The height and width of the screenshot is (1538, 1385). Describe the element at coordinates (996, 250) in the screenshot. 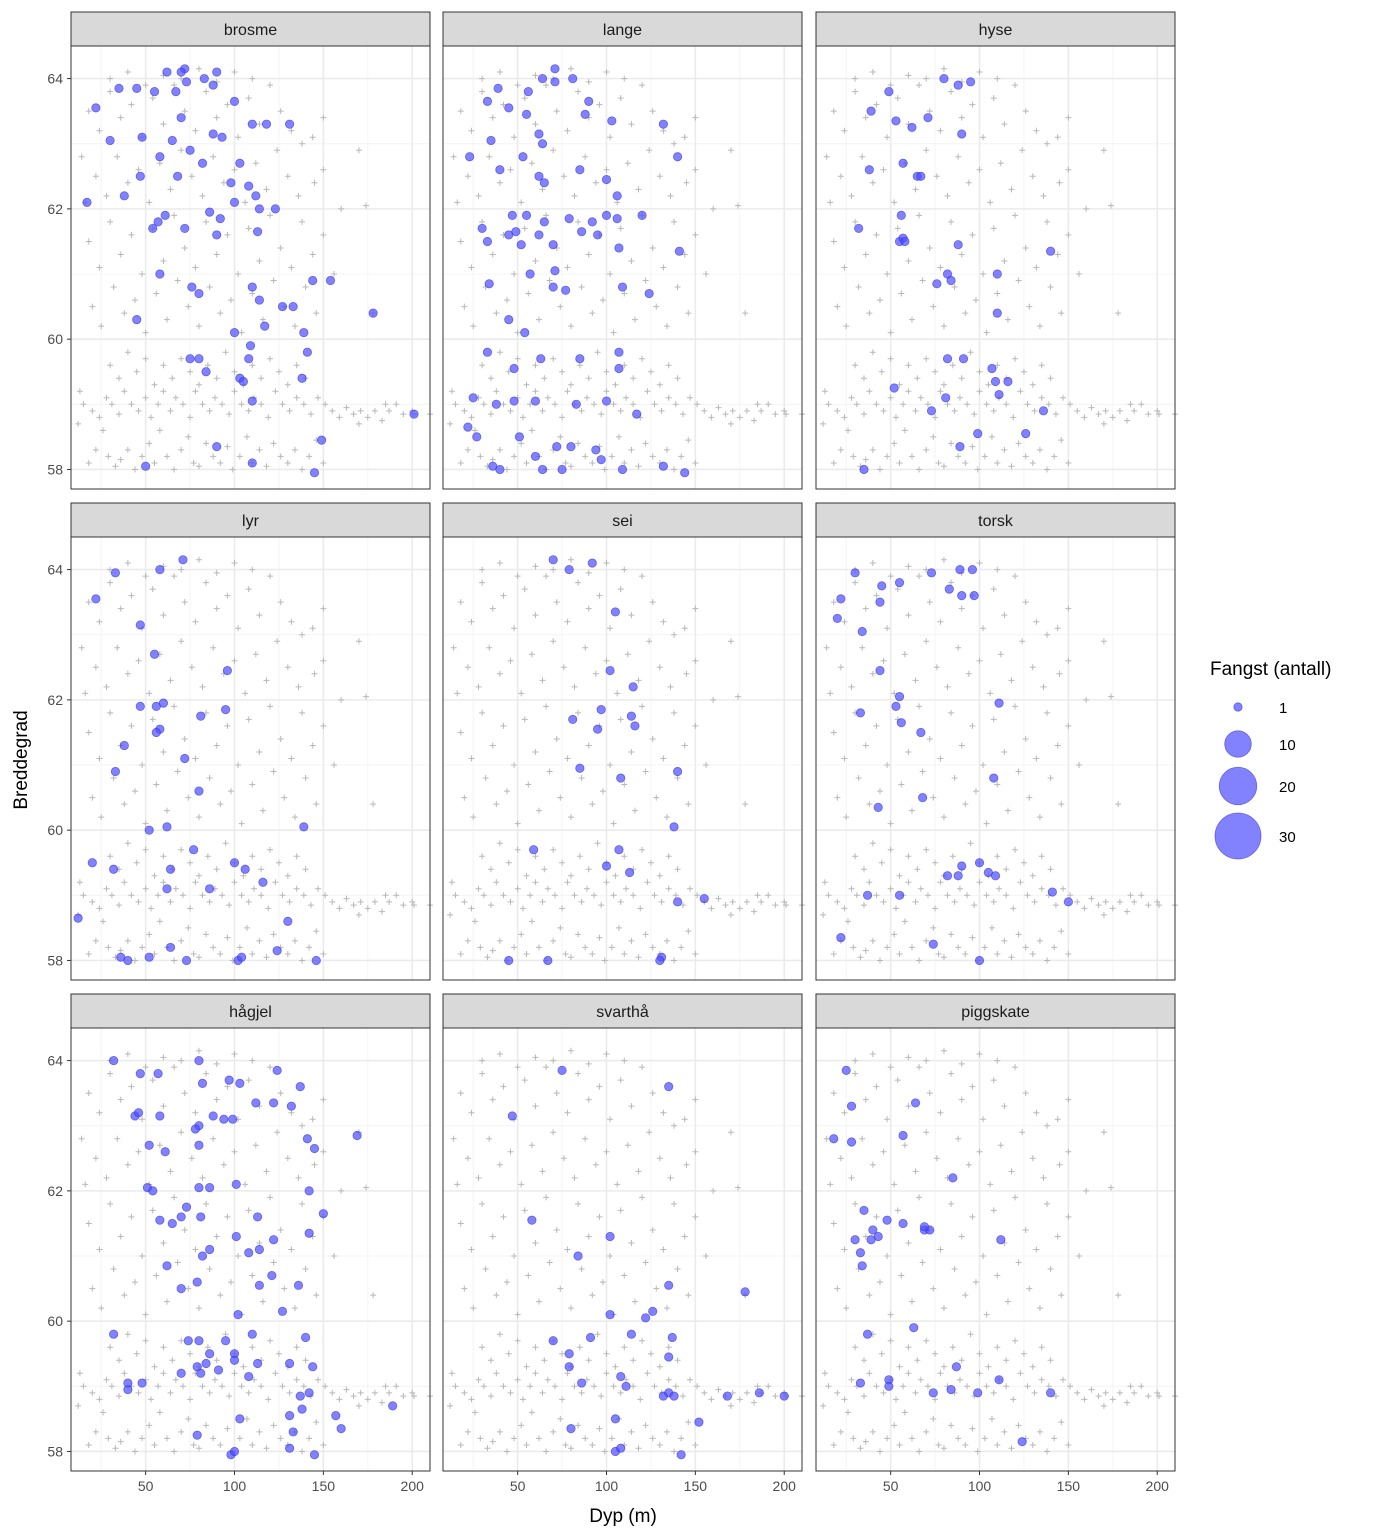

I see `facet-panel-hyse: hyse` at that location.